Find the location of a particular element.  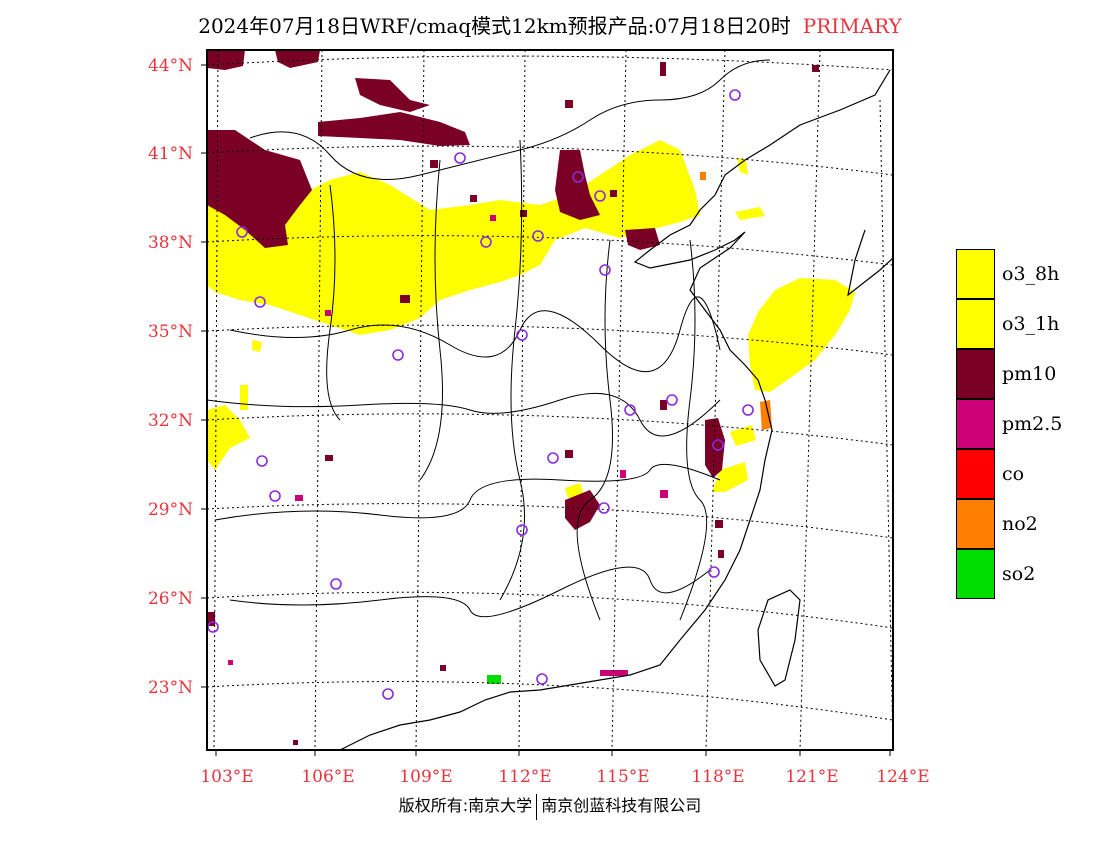

lat-label: 38°N is located at coordinates (170, 243).